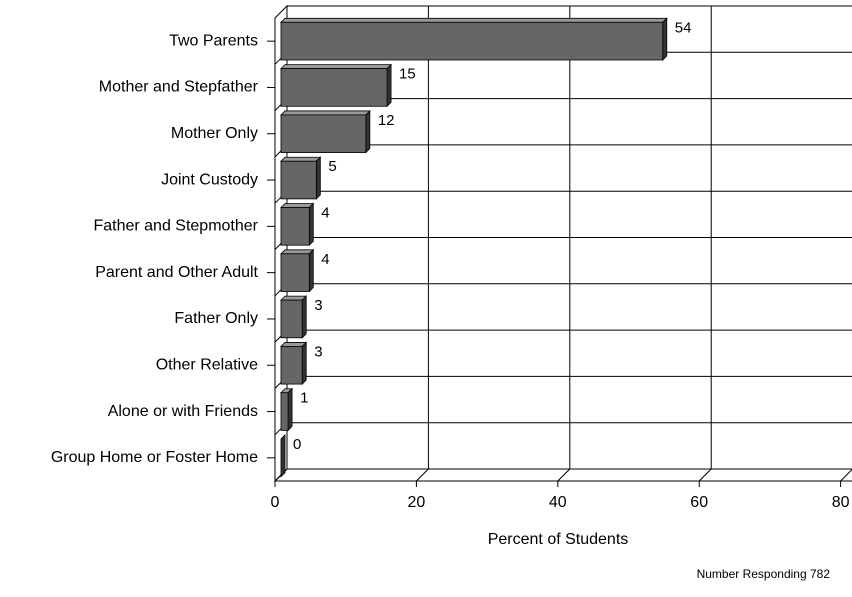  I want to click on x-tick-label: 40, so click(558, 502).